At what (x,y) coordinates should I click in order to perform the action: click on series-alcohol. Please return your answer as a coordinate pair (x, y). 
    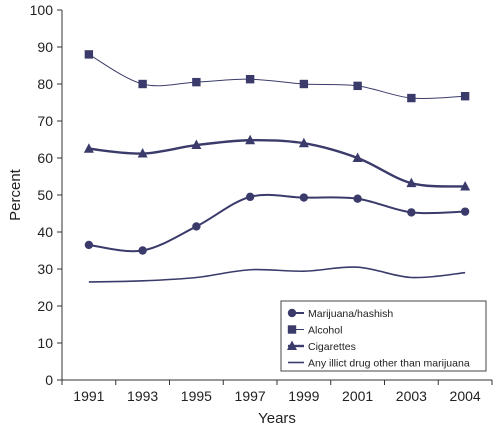
    Looking at the image, I should click on (277, 76).